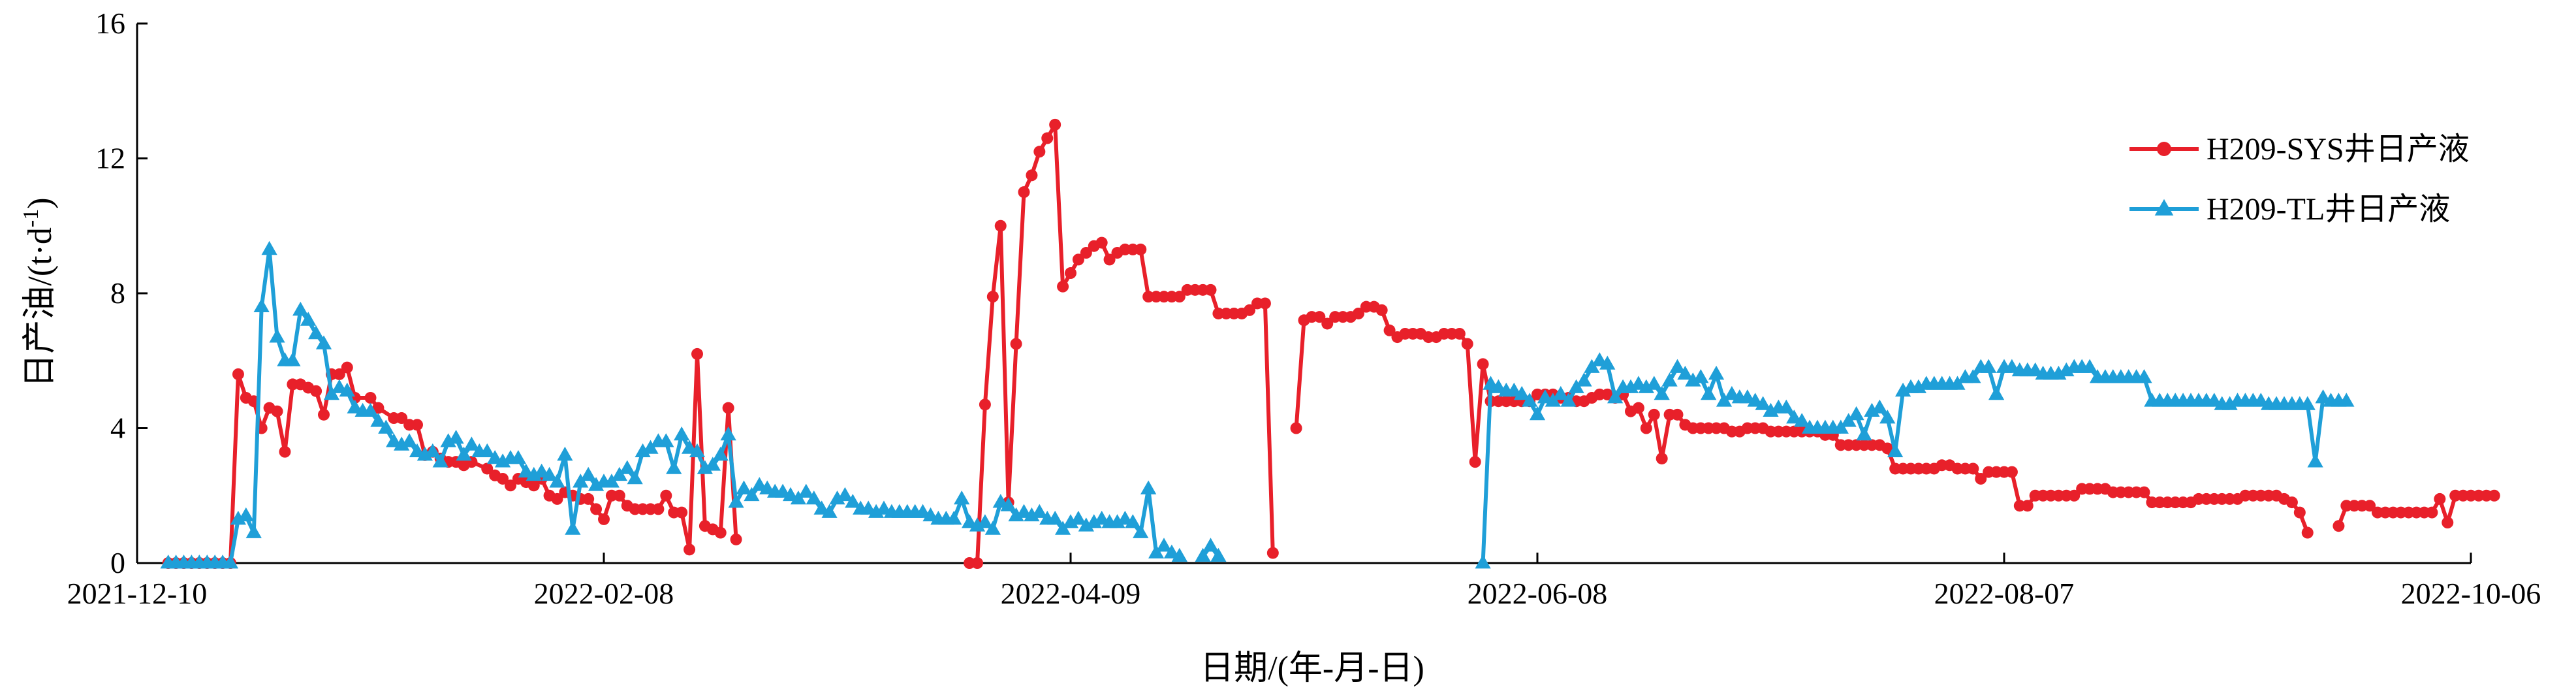  I want to click on legend-item: H209-TL井日产液, so click(2289, 209).